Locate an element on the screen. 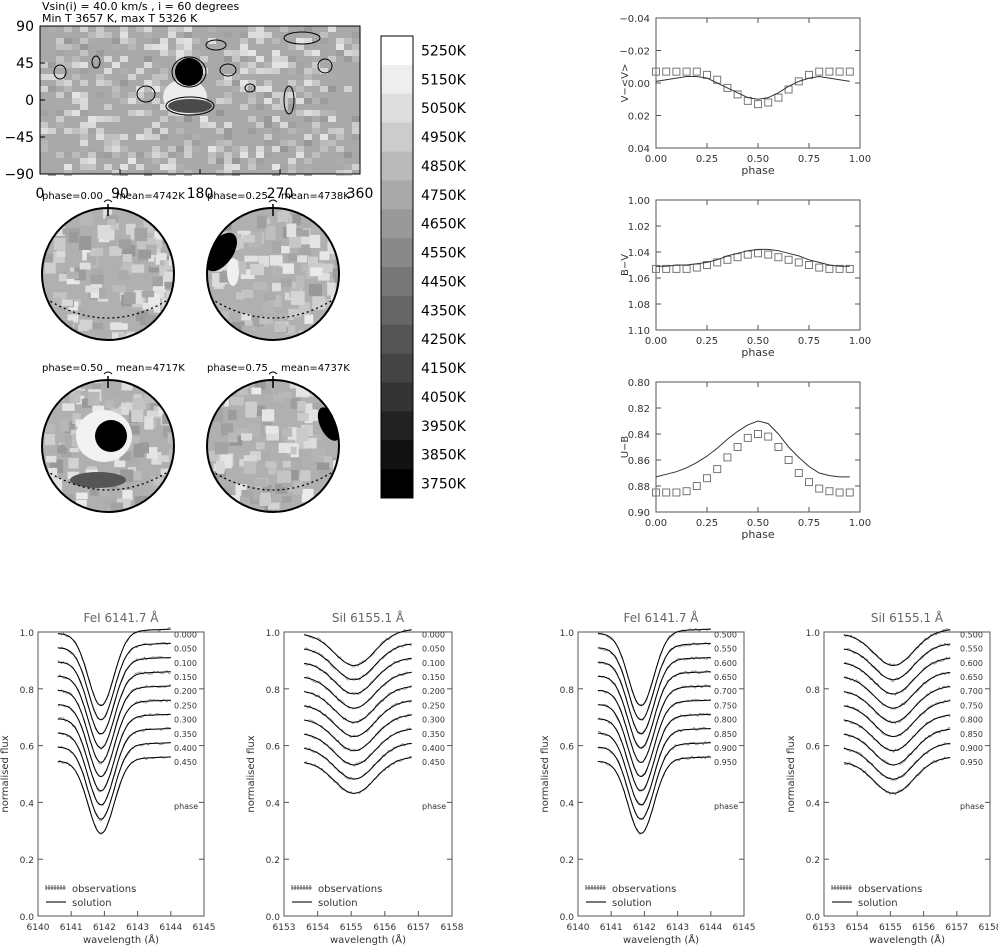  legend-solution-label: solution is located at coordinates (632, 903).